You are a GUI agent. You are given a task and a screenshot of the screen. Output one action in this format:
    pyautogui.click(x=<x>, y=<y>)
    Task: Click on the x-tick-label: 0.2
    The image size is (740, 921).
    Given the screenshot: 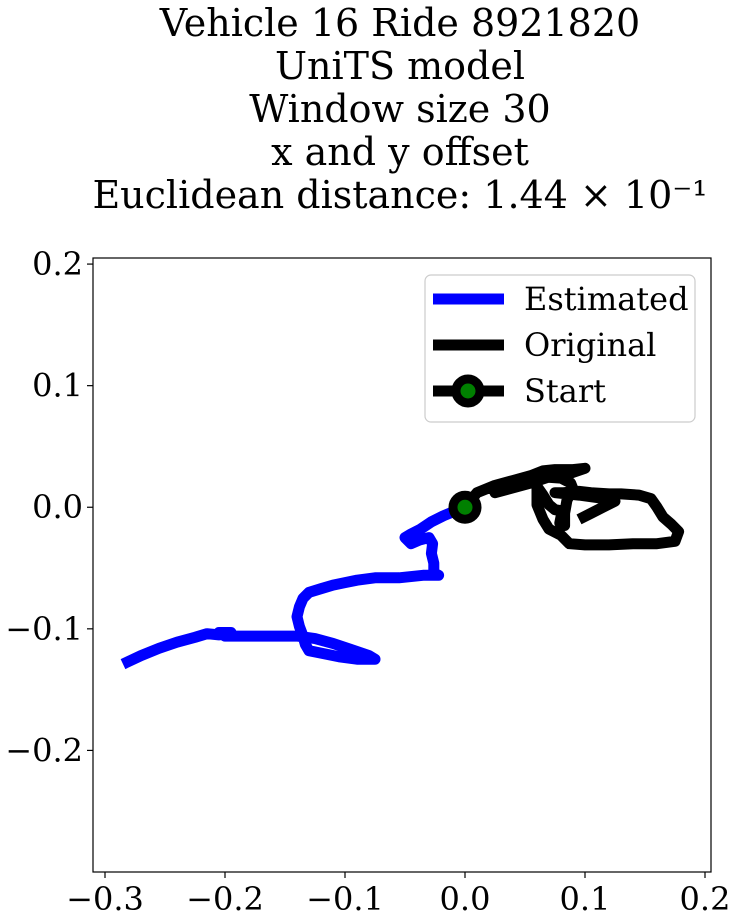 What is the action you would take?
    pyautogui.click(x=705, y=899)
    